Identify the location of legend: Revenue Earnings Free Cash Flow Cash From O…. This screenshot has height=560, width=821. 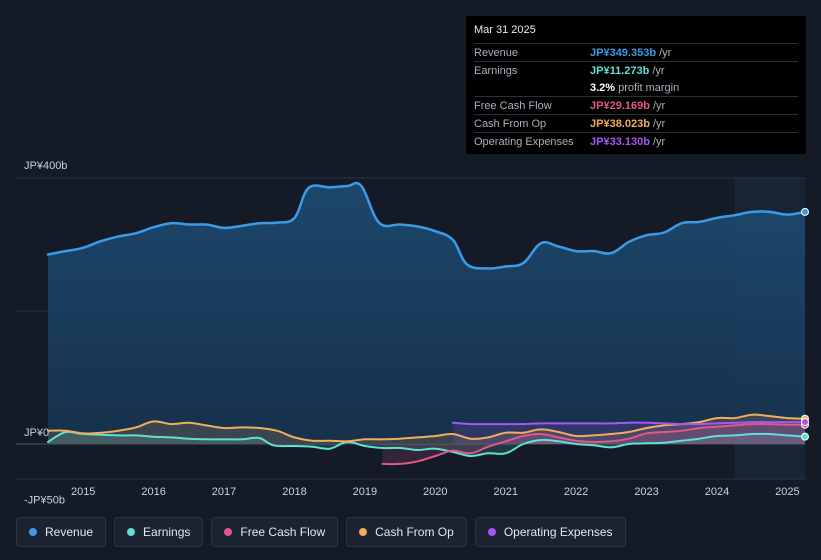
(321, 533).